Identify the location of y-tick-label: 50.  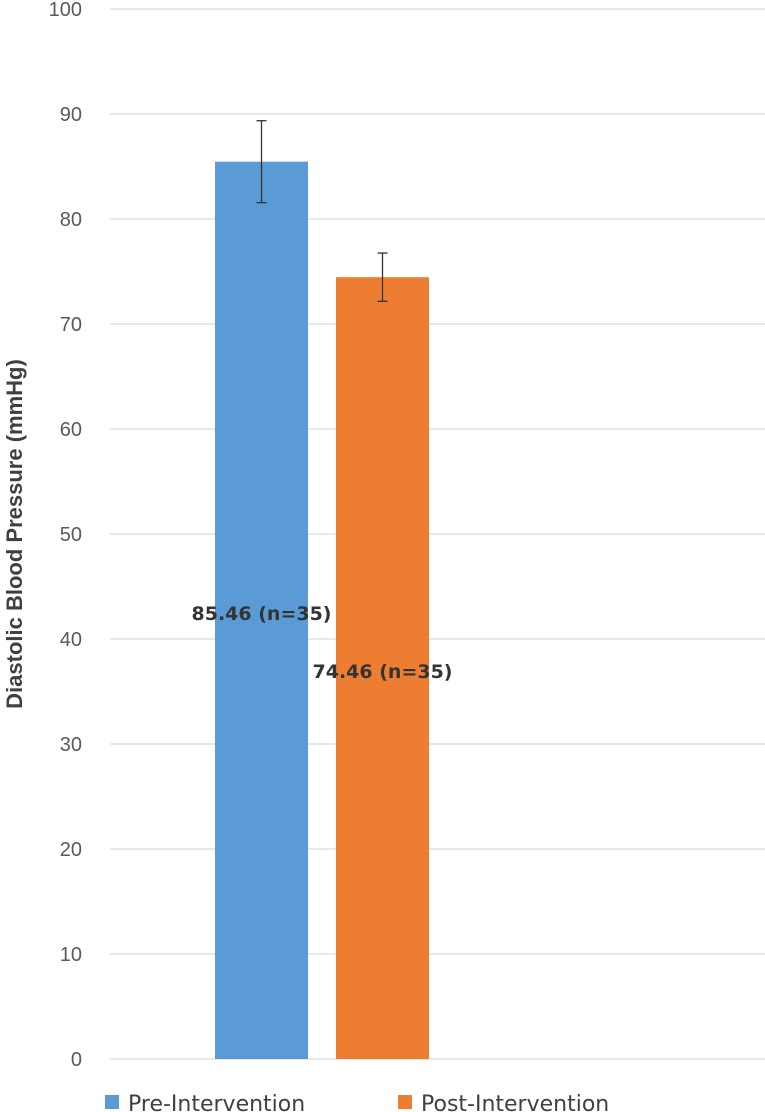
(71, 535).